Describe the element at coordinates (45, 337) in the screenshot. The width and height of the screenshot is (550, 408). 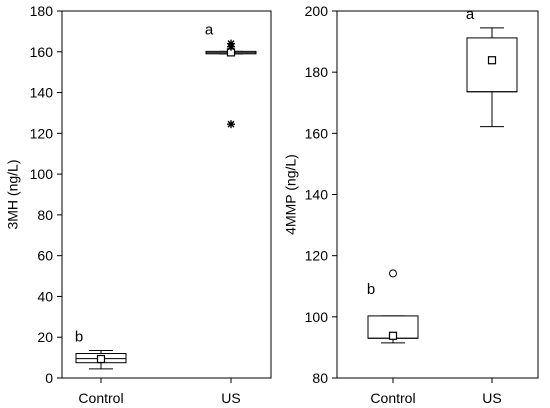
I see `y-tick-label: 20` at that location.